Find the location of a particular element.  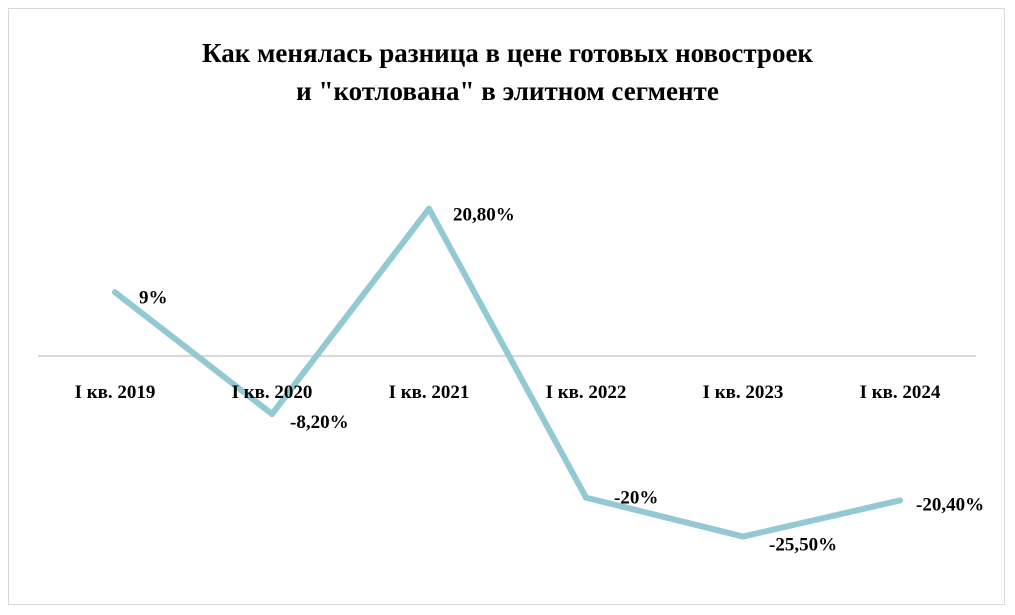

data-label: 20,80% is located at coordinates (484, 215).